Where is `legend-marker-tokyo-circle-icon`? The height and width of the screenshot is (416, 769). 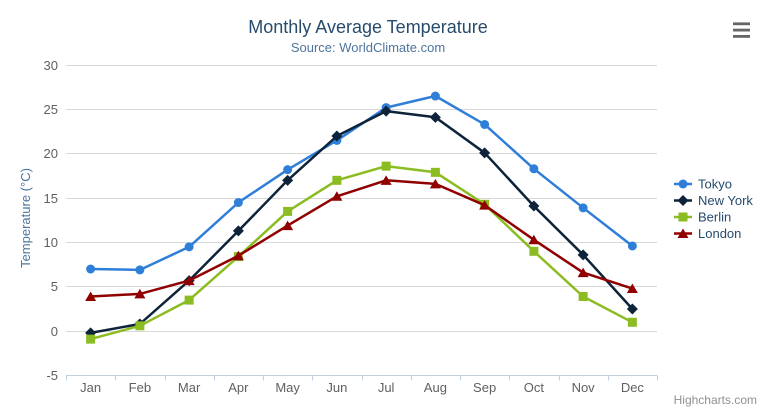
legend-marker-tokyo-circle-icon is located at coordinates (683, 184).